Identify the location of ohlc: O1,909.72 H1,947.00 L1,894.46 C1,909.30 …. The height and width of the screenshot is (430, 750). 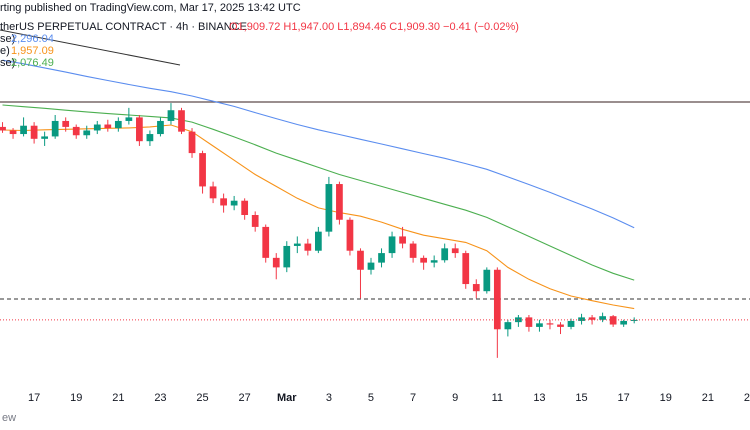
(374, 27).